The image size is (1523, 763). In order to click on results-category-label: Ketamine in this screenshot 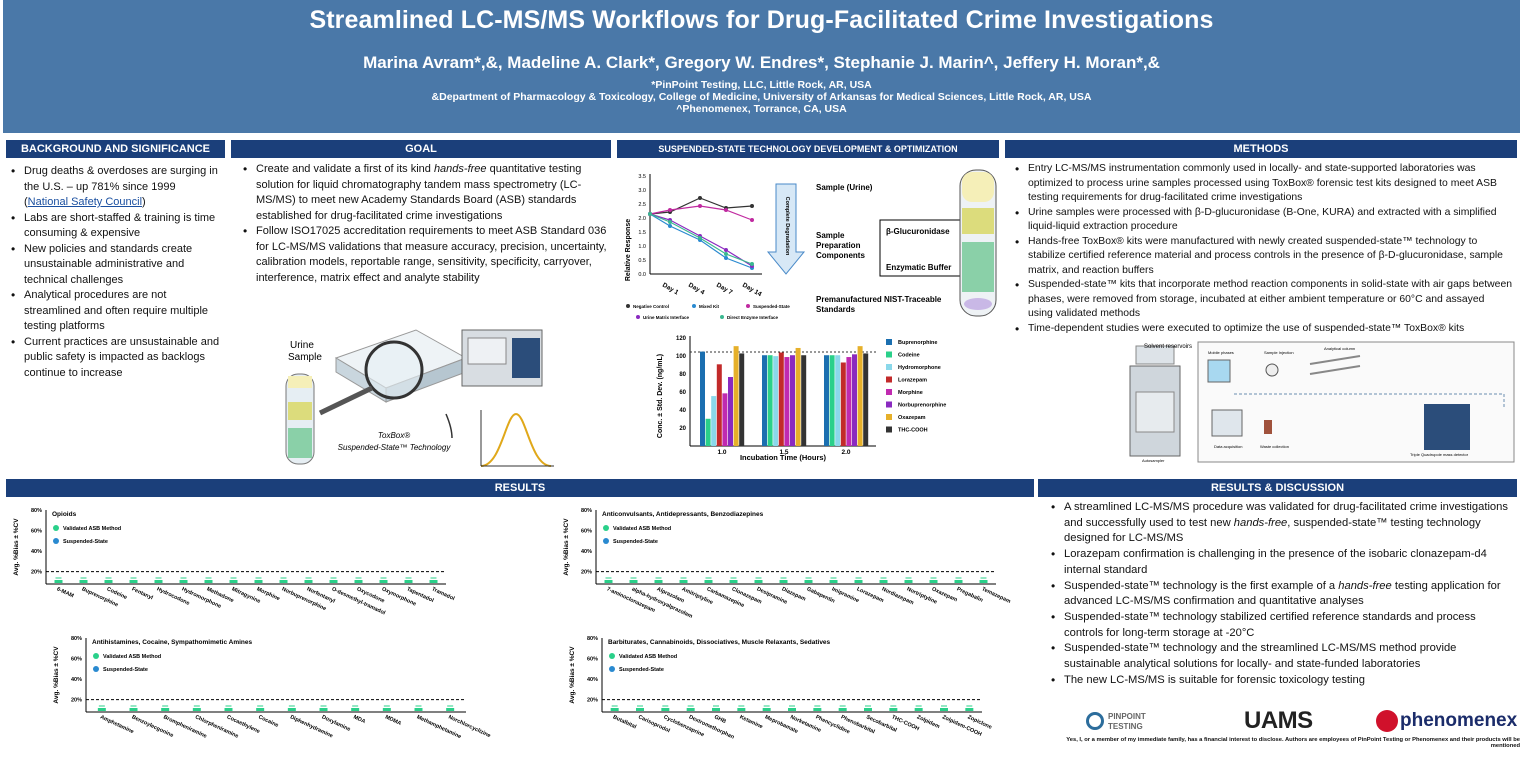, I will do `click(750, 722)`.